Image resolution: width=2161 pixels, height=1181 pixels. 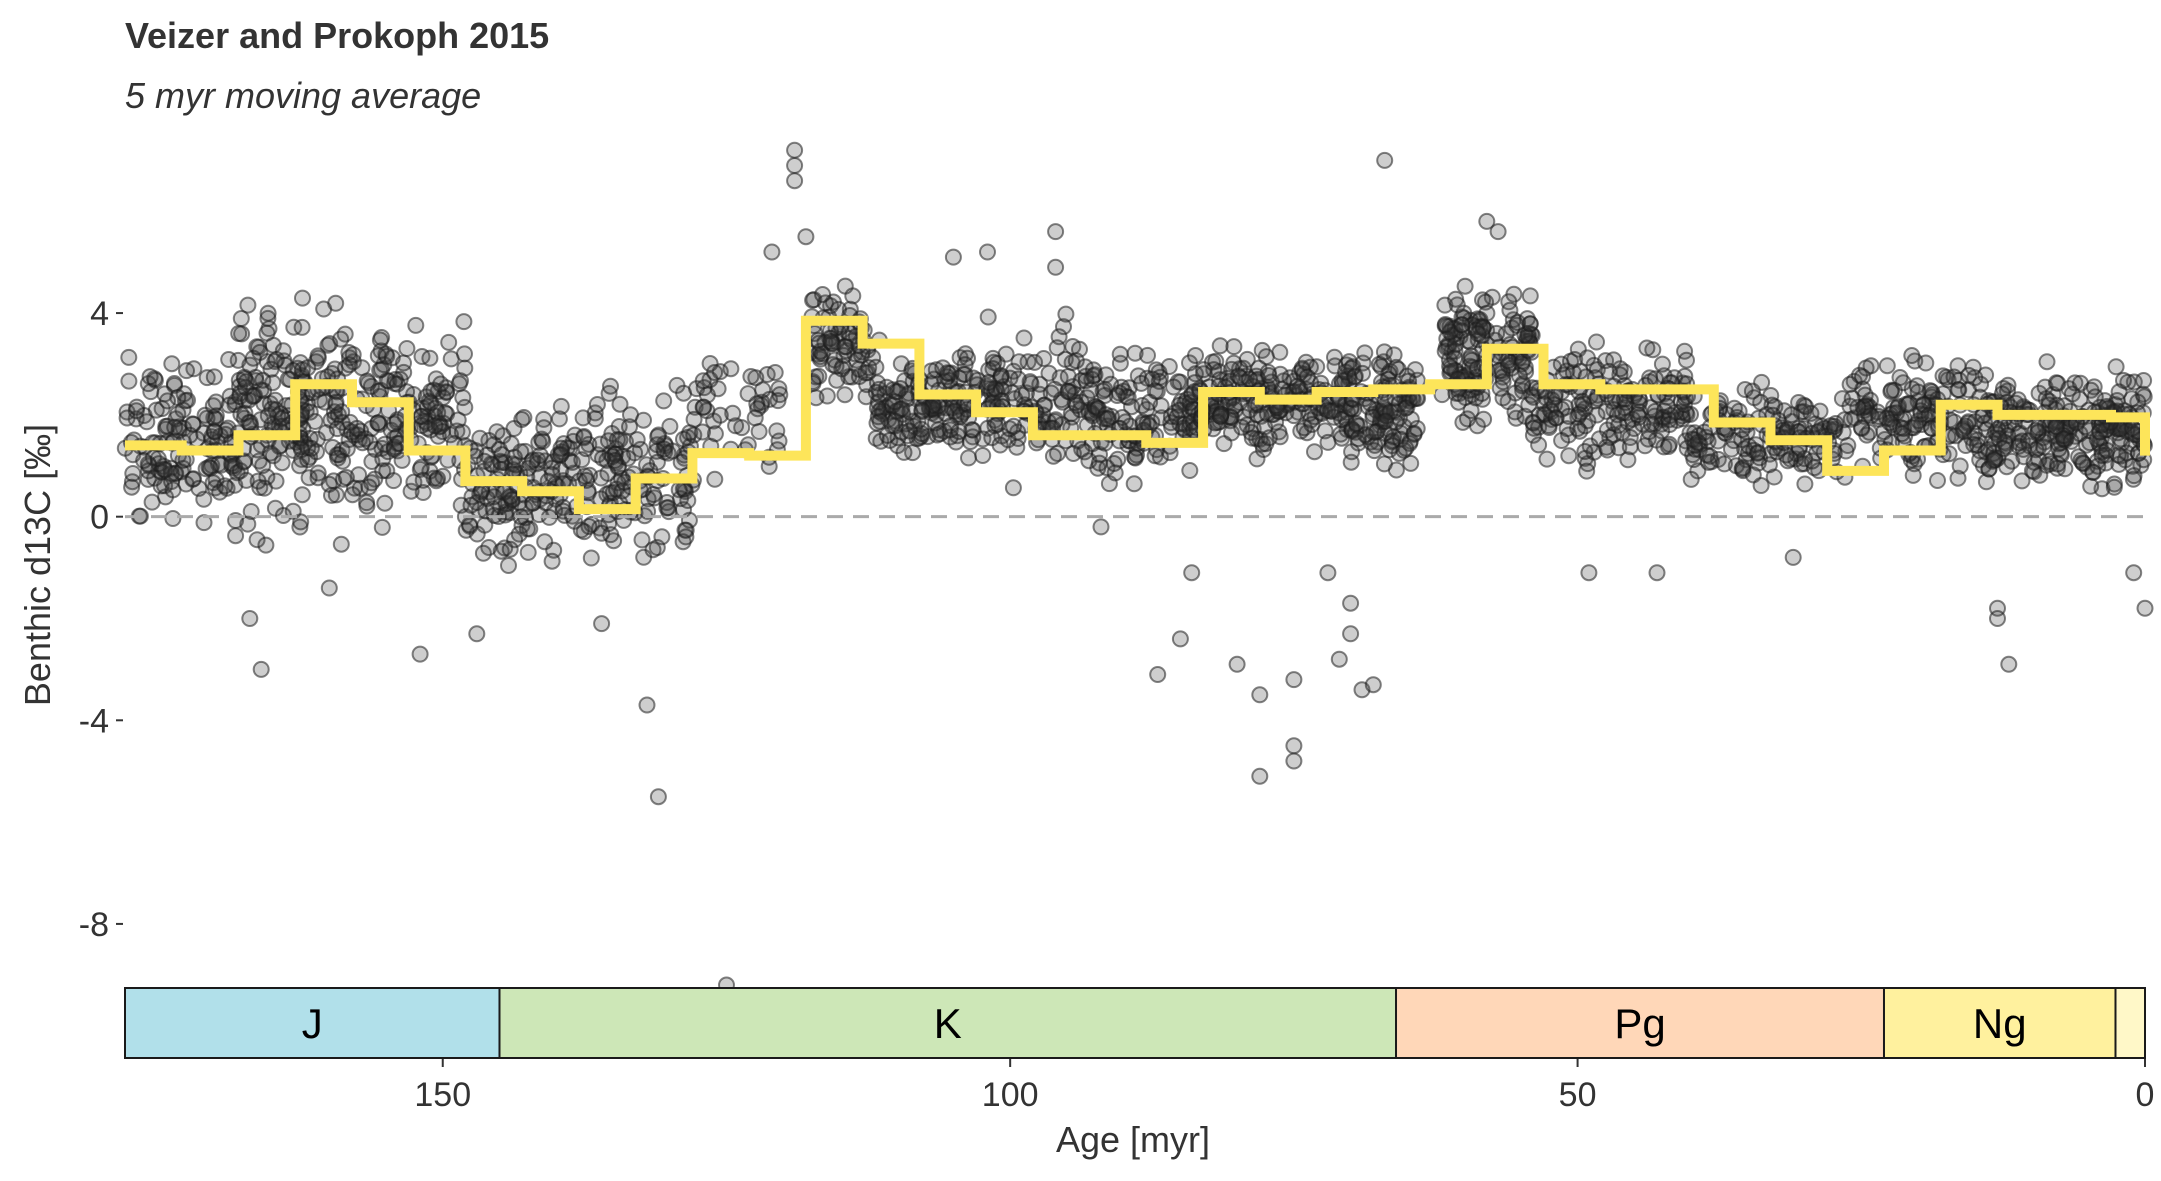 What do you see at coordinates (94, 721) in the screenshot?
I see `y-tick-label: -4` at bounding box center [94, 721].